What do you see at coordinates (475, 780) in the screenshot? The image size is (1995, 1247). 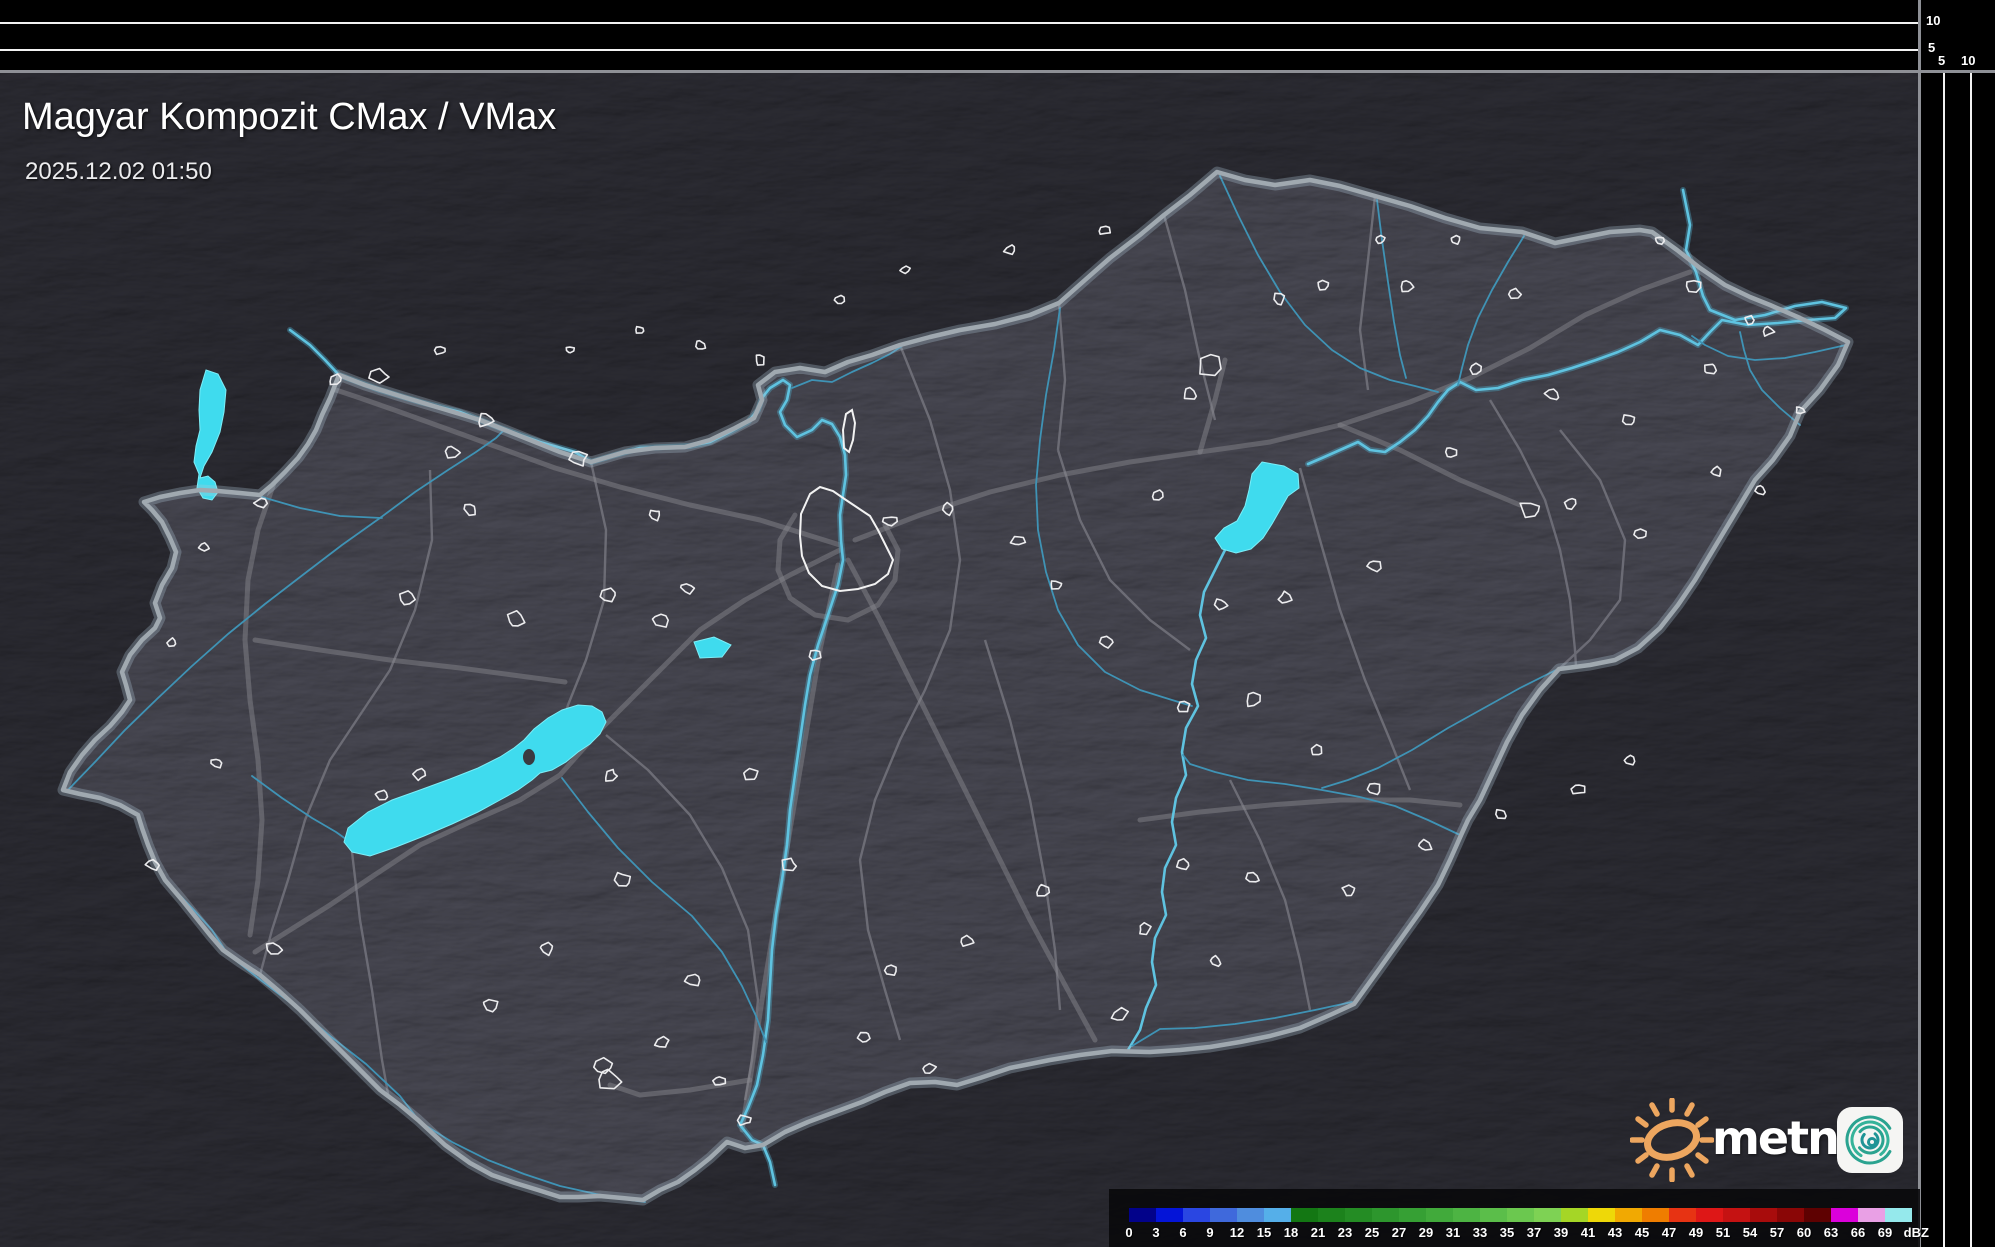 I see `lake-balaton` at bounding box center [475, 780].